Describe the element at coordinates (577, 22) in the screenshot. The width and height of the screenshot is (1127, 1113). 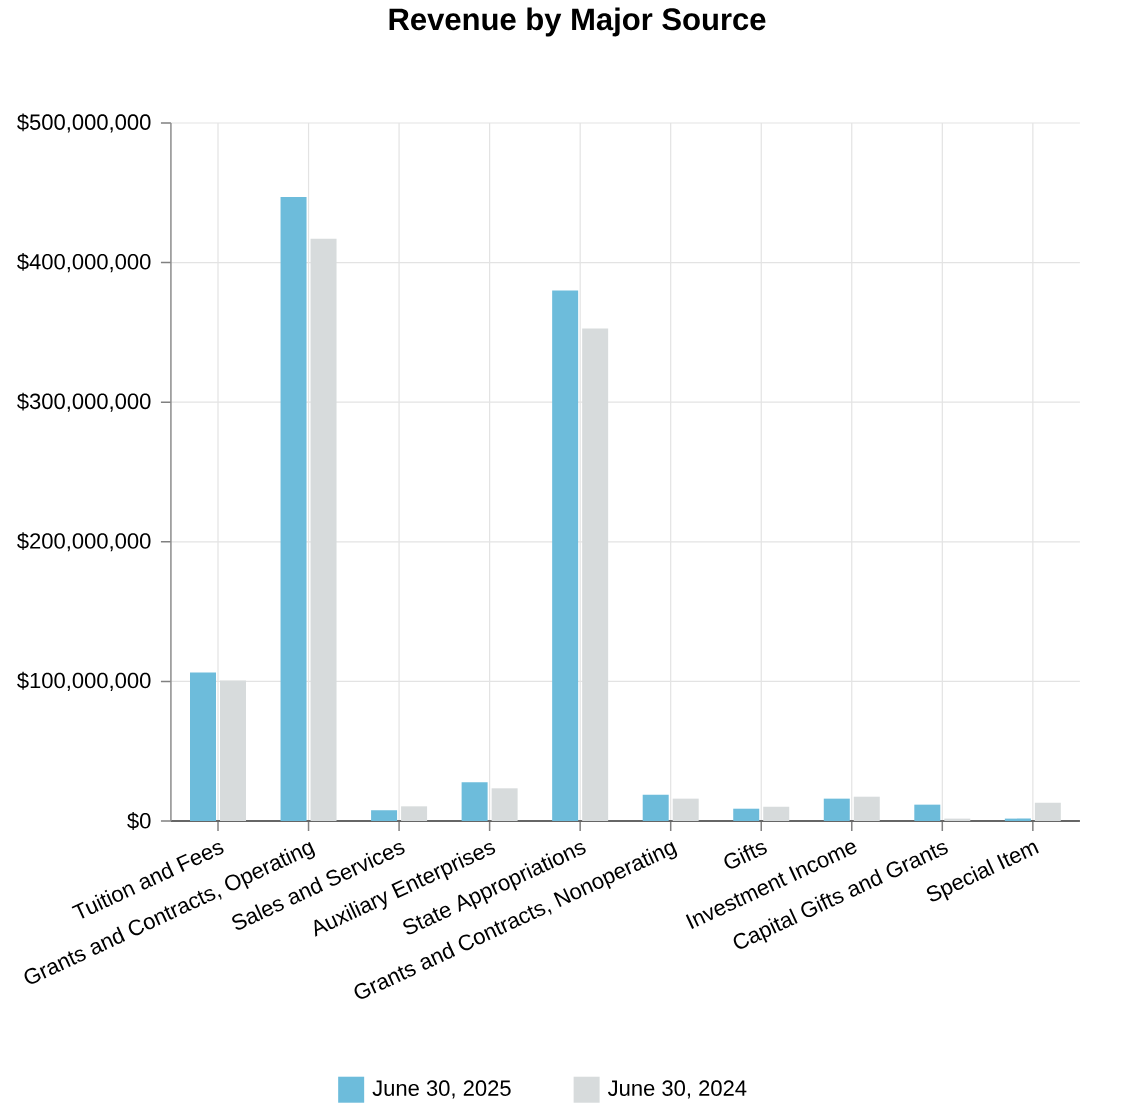
I see `chart-title: Revenue by Major Source` at that location.